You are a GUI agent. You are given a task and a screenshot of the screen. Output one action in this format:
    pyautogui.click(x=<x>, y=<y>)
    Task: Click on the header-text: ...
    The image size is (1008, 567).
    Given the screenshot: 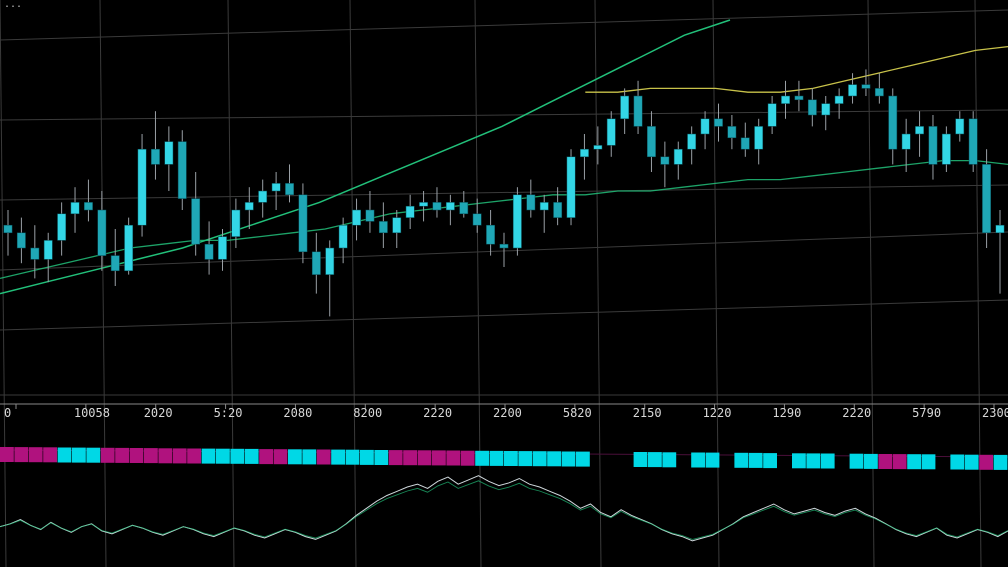 What is the action you would take?
    pyautogui.click(x=13, y=5)
    